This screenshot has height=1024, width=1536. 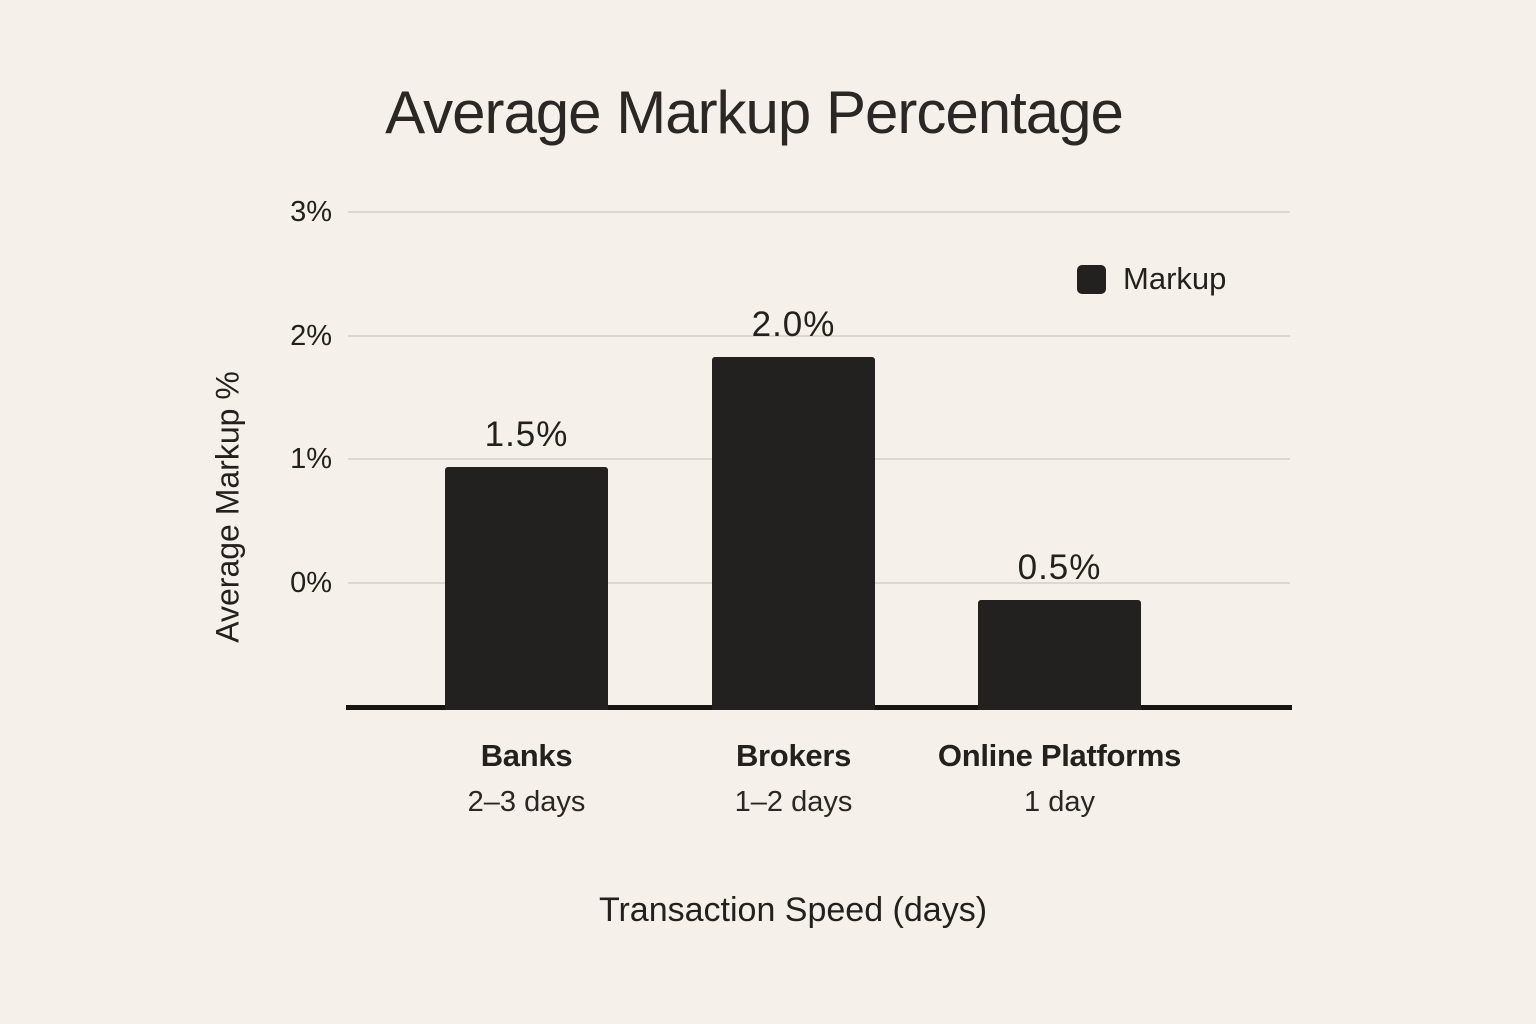 I want to click on bar-value-label-brokers: 2.0%, so click(x=793, y=324).